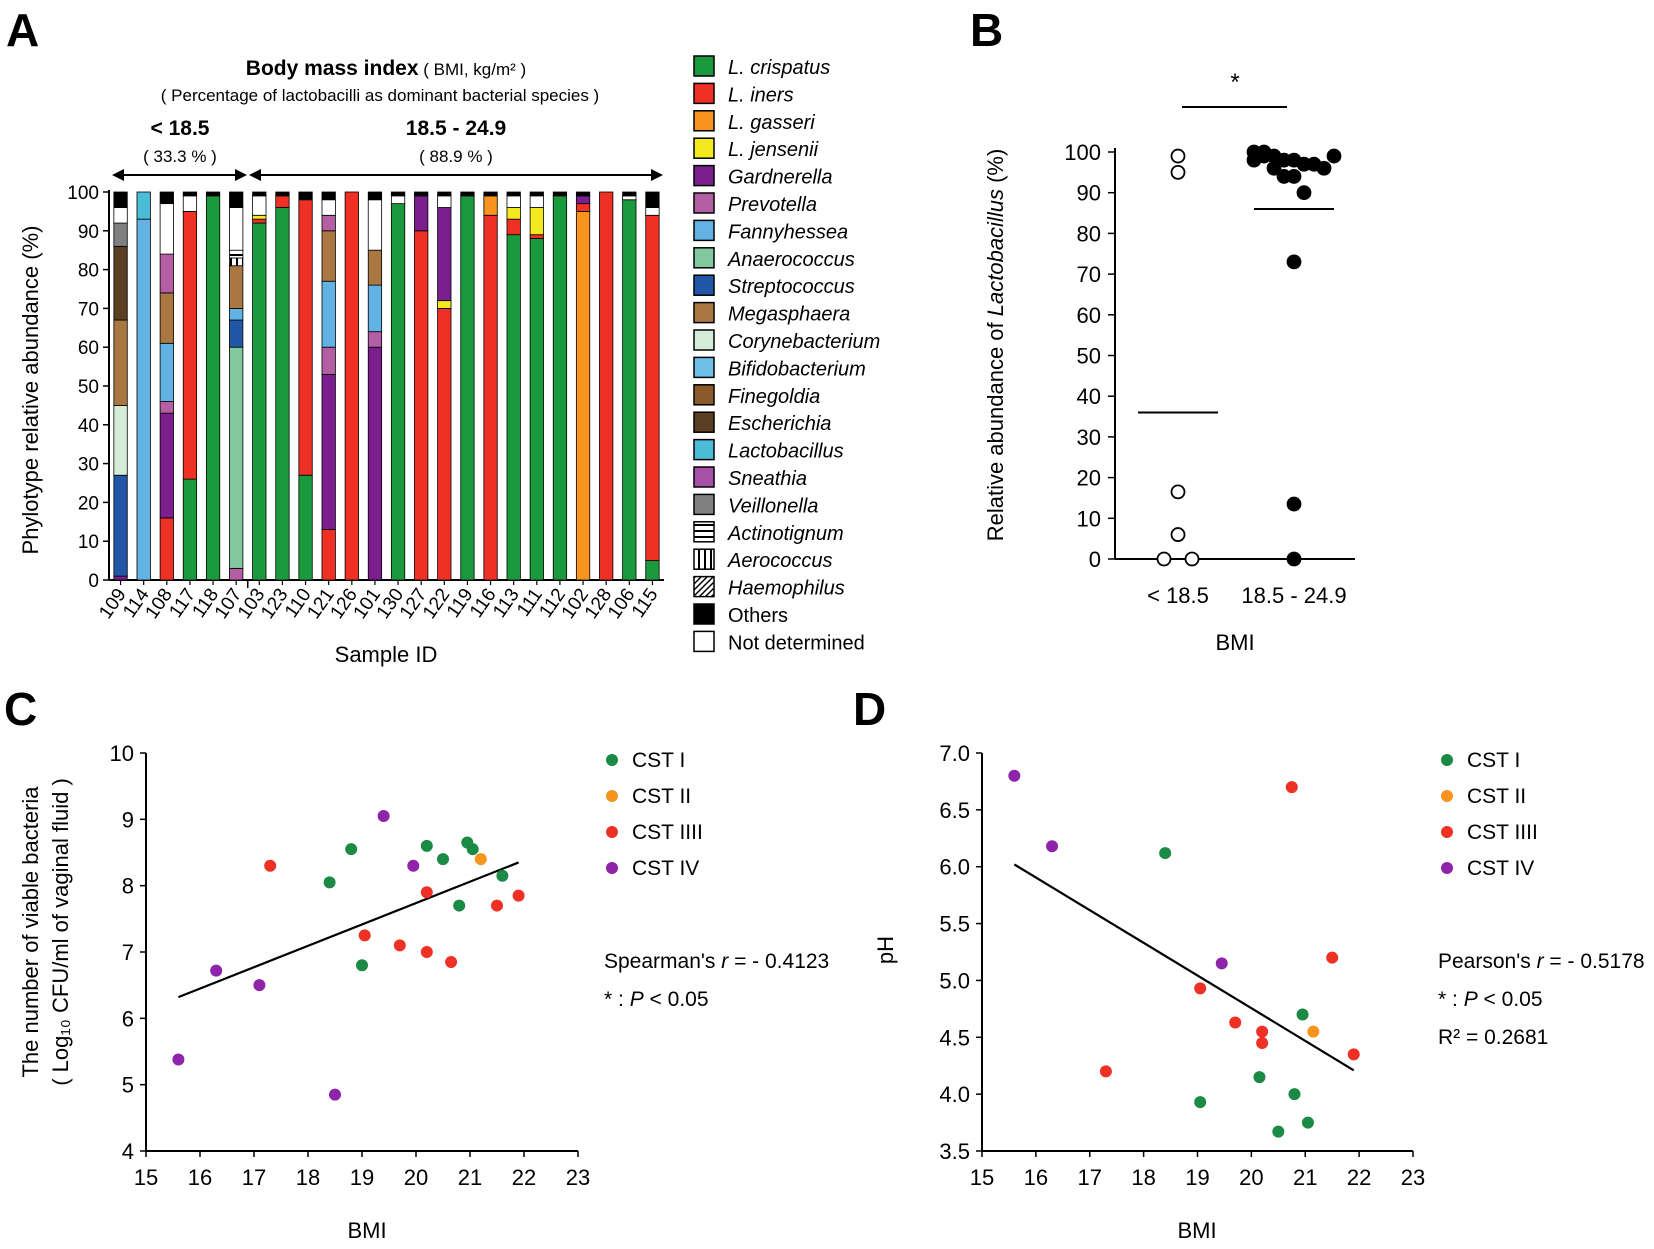  What do you see at coordinates (789, 315) in the screenshot?
I see `legend-label: Megasphaera` at bounding box center [789, 315].